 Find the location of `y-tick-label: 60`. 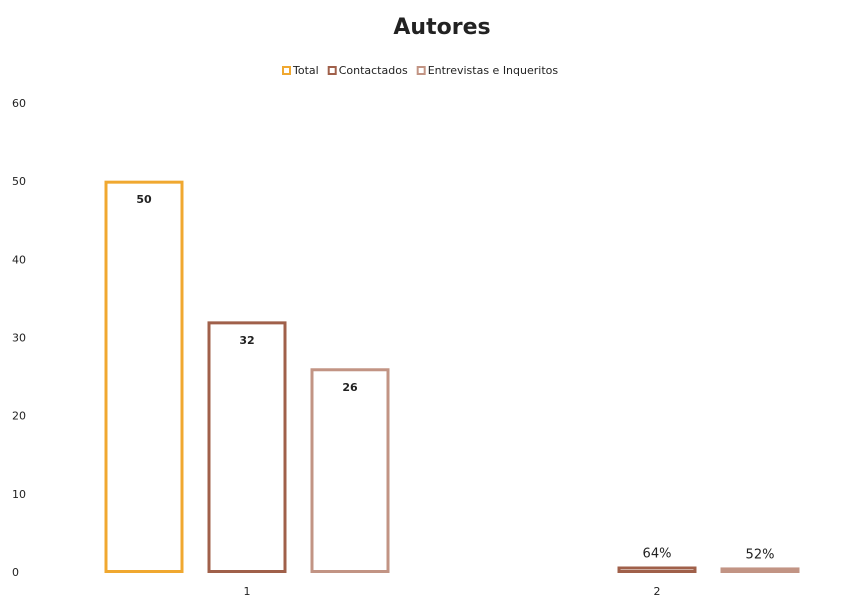

y-tick-label: 60 is located at coordinates (19, 103).